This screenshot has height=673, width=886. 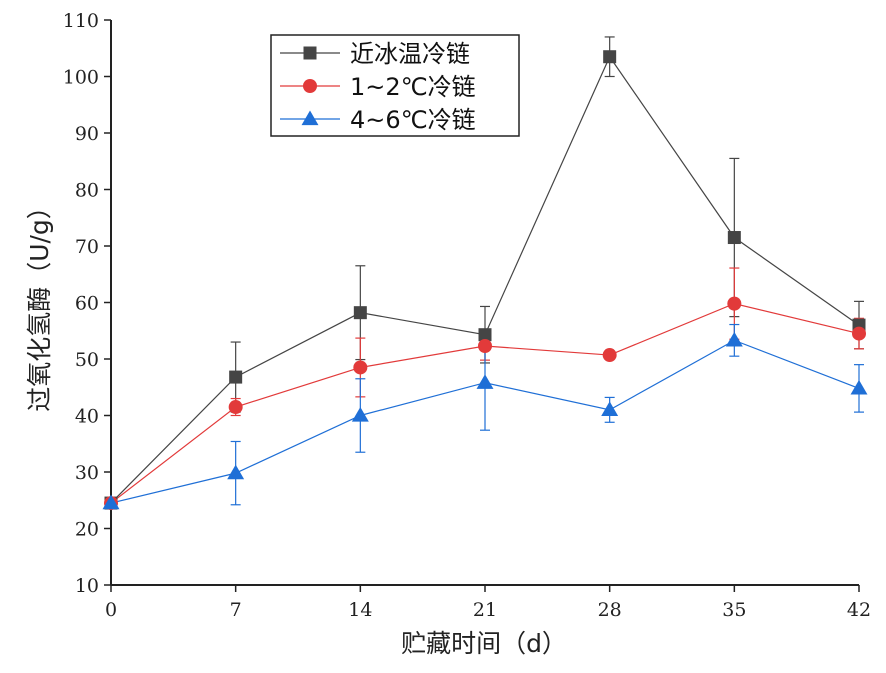 What do you see at coordinates (236, 610) in the screenshot?
I see `x-tick-label: 7` at bounding box center [236, 610].